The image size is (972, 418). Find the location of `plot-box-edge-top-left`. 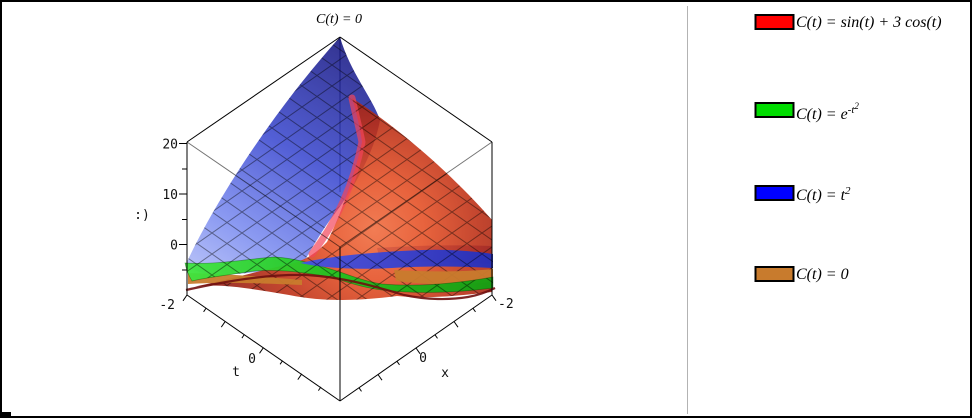

plot-box-edge-top-left is located at coordinates (263, 89).